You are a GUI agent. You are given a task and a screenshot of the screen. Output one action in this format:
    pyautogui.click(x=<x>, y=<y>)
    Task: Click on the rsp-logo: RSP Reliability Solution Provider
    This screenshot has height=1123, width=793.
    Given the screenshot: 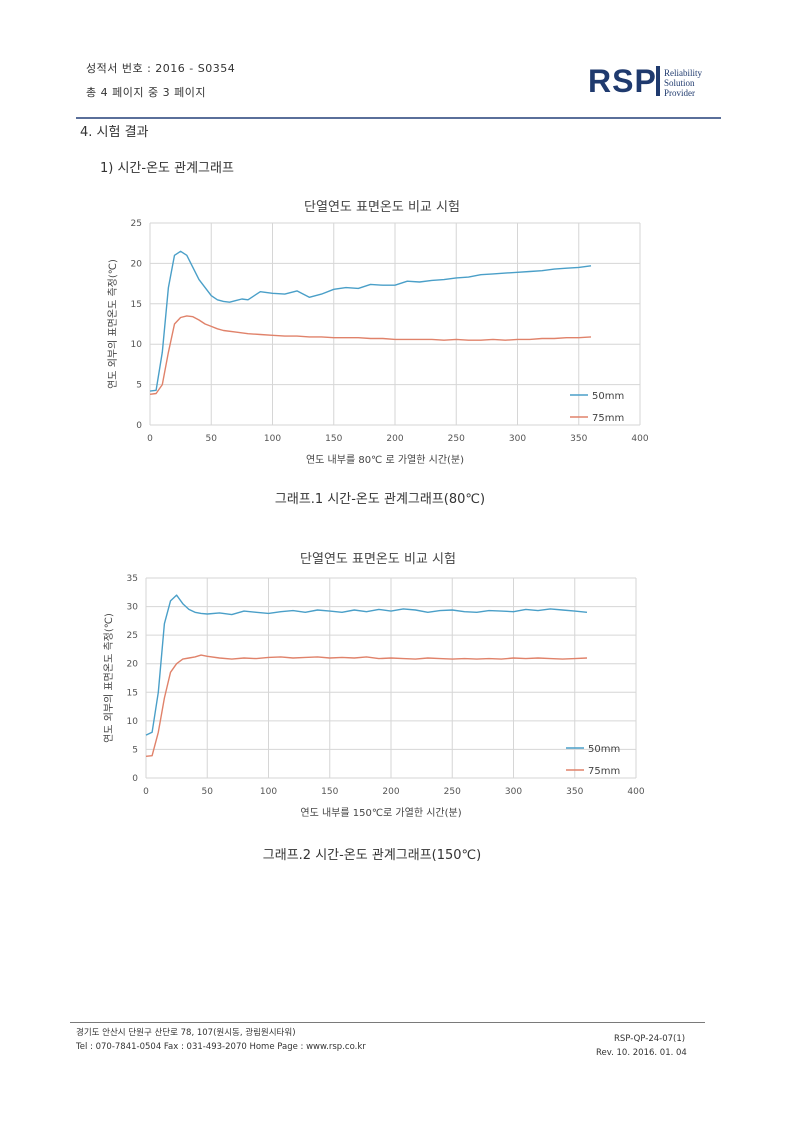 What is the action you would take?
    pyautogui.click(x=653, y=82)
    